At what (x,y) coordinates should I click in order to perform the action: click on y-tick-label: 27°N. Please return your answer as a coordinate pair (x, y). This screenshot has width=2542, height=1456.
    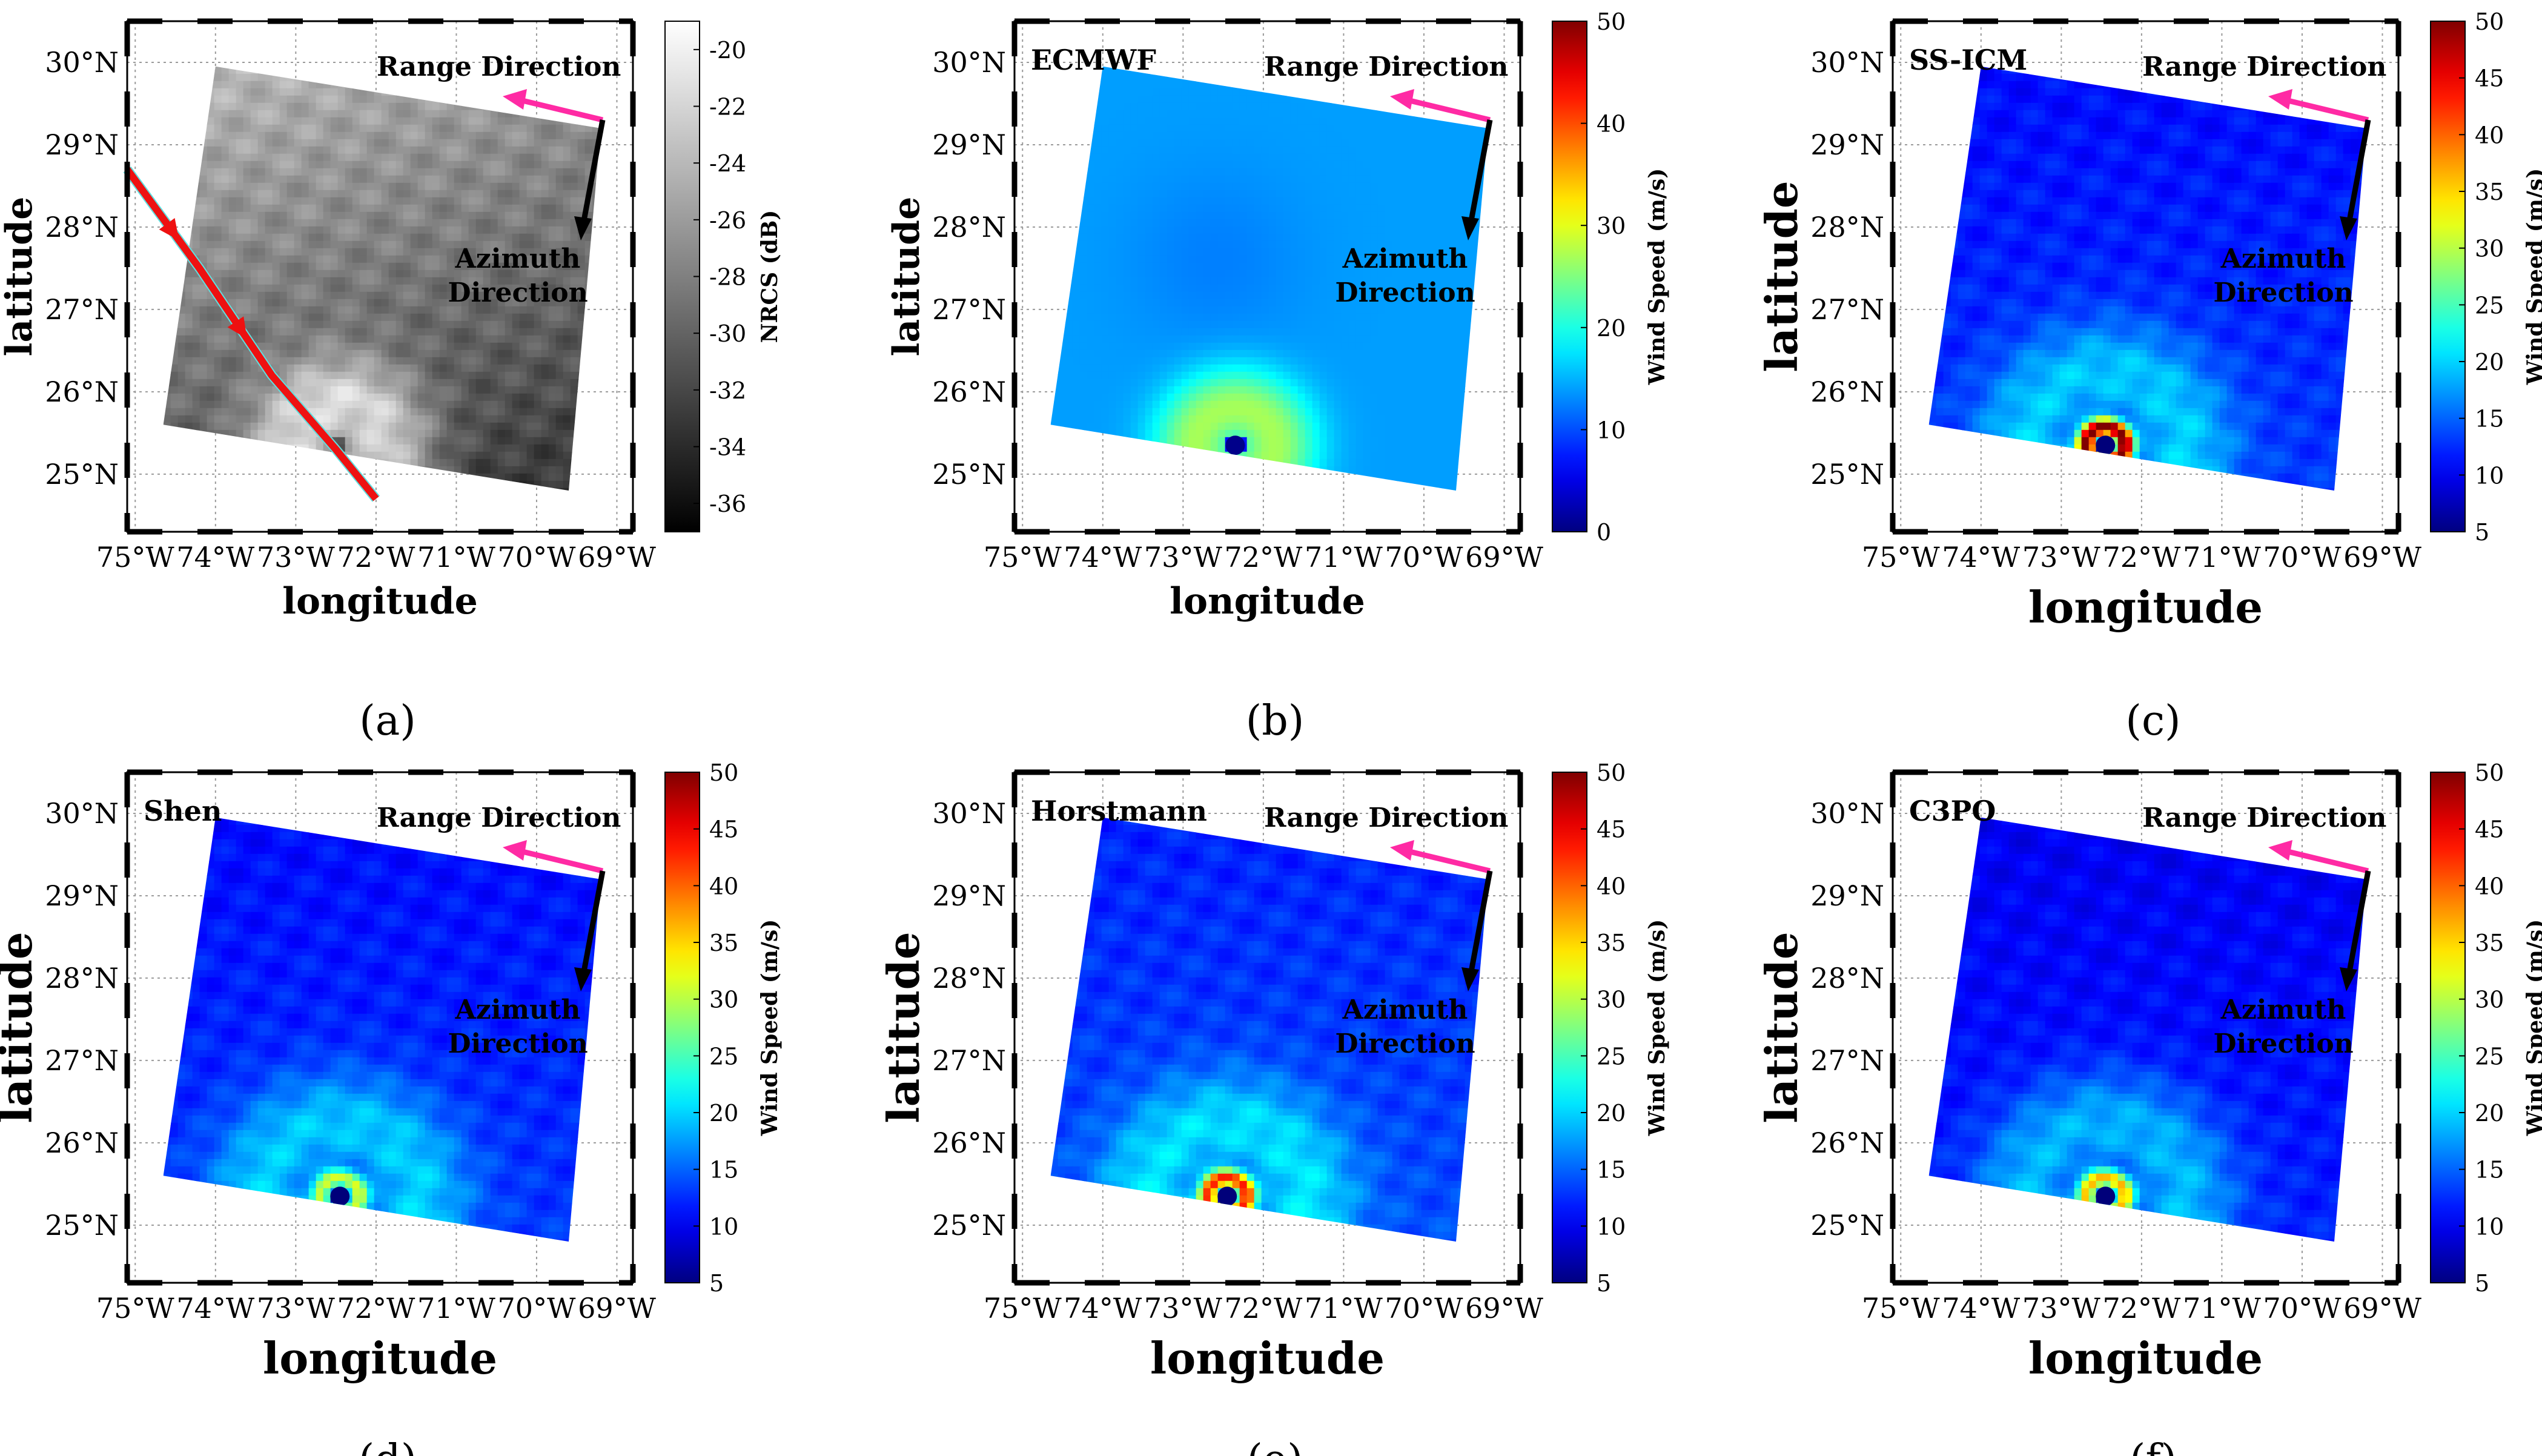
    Looking at the image, I should click on (82, 309).